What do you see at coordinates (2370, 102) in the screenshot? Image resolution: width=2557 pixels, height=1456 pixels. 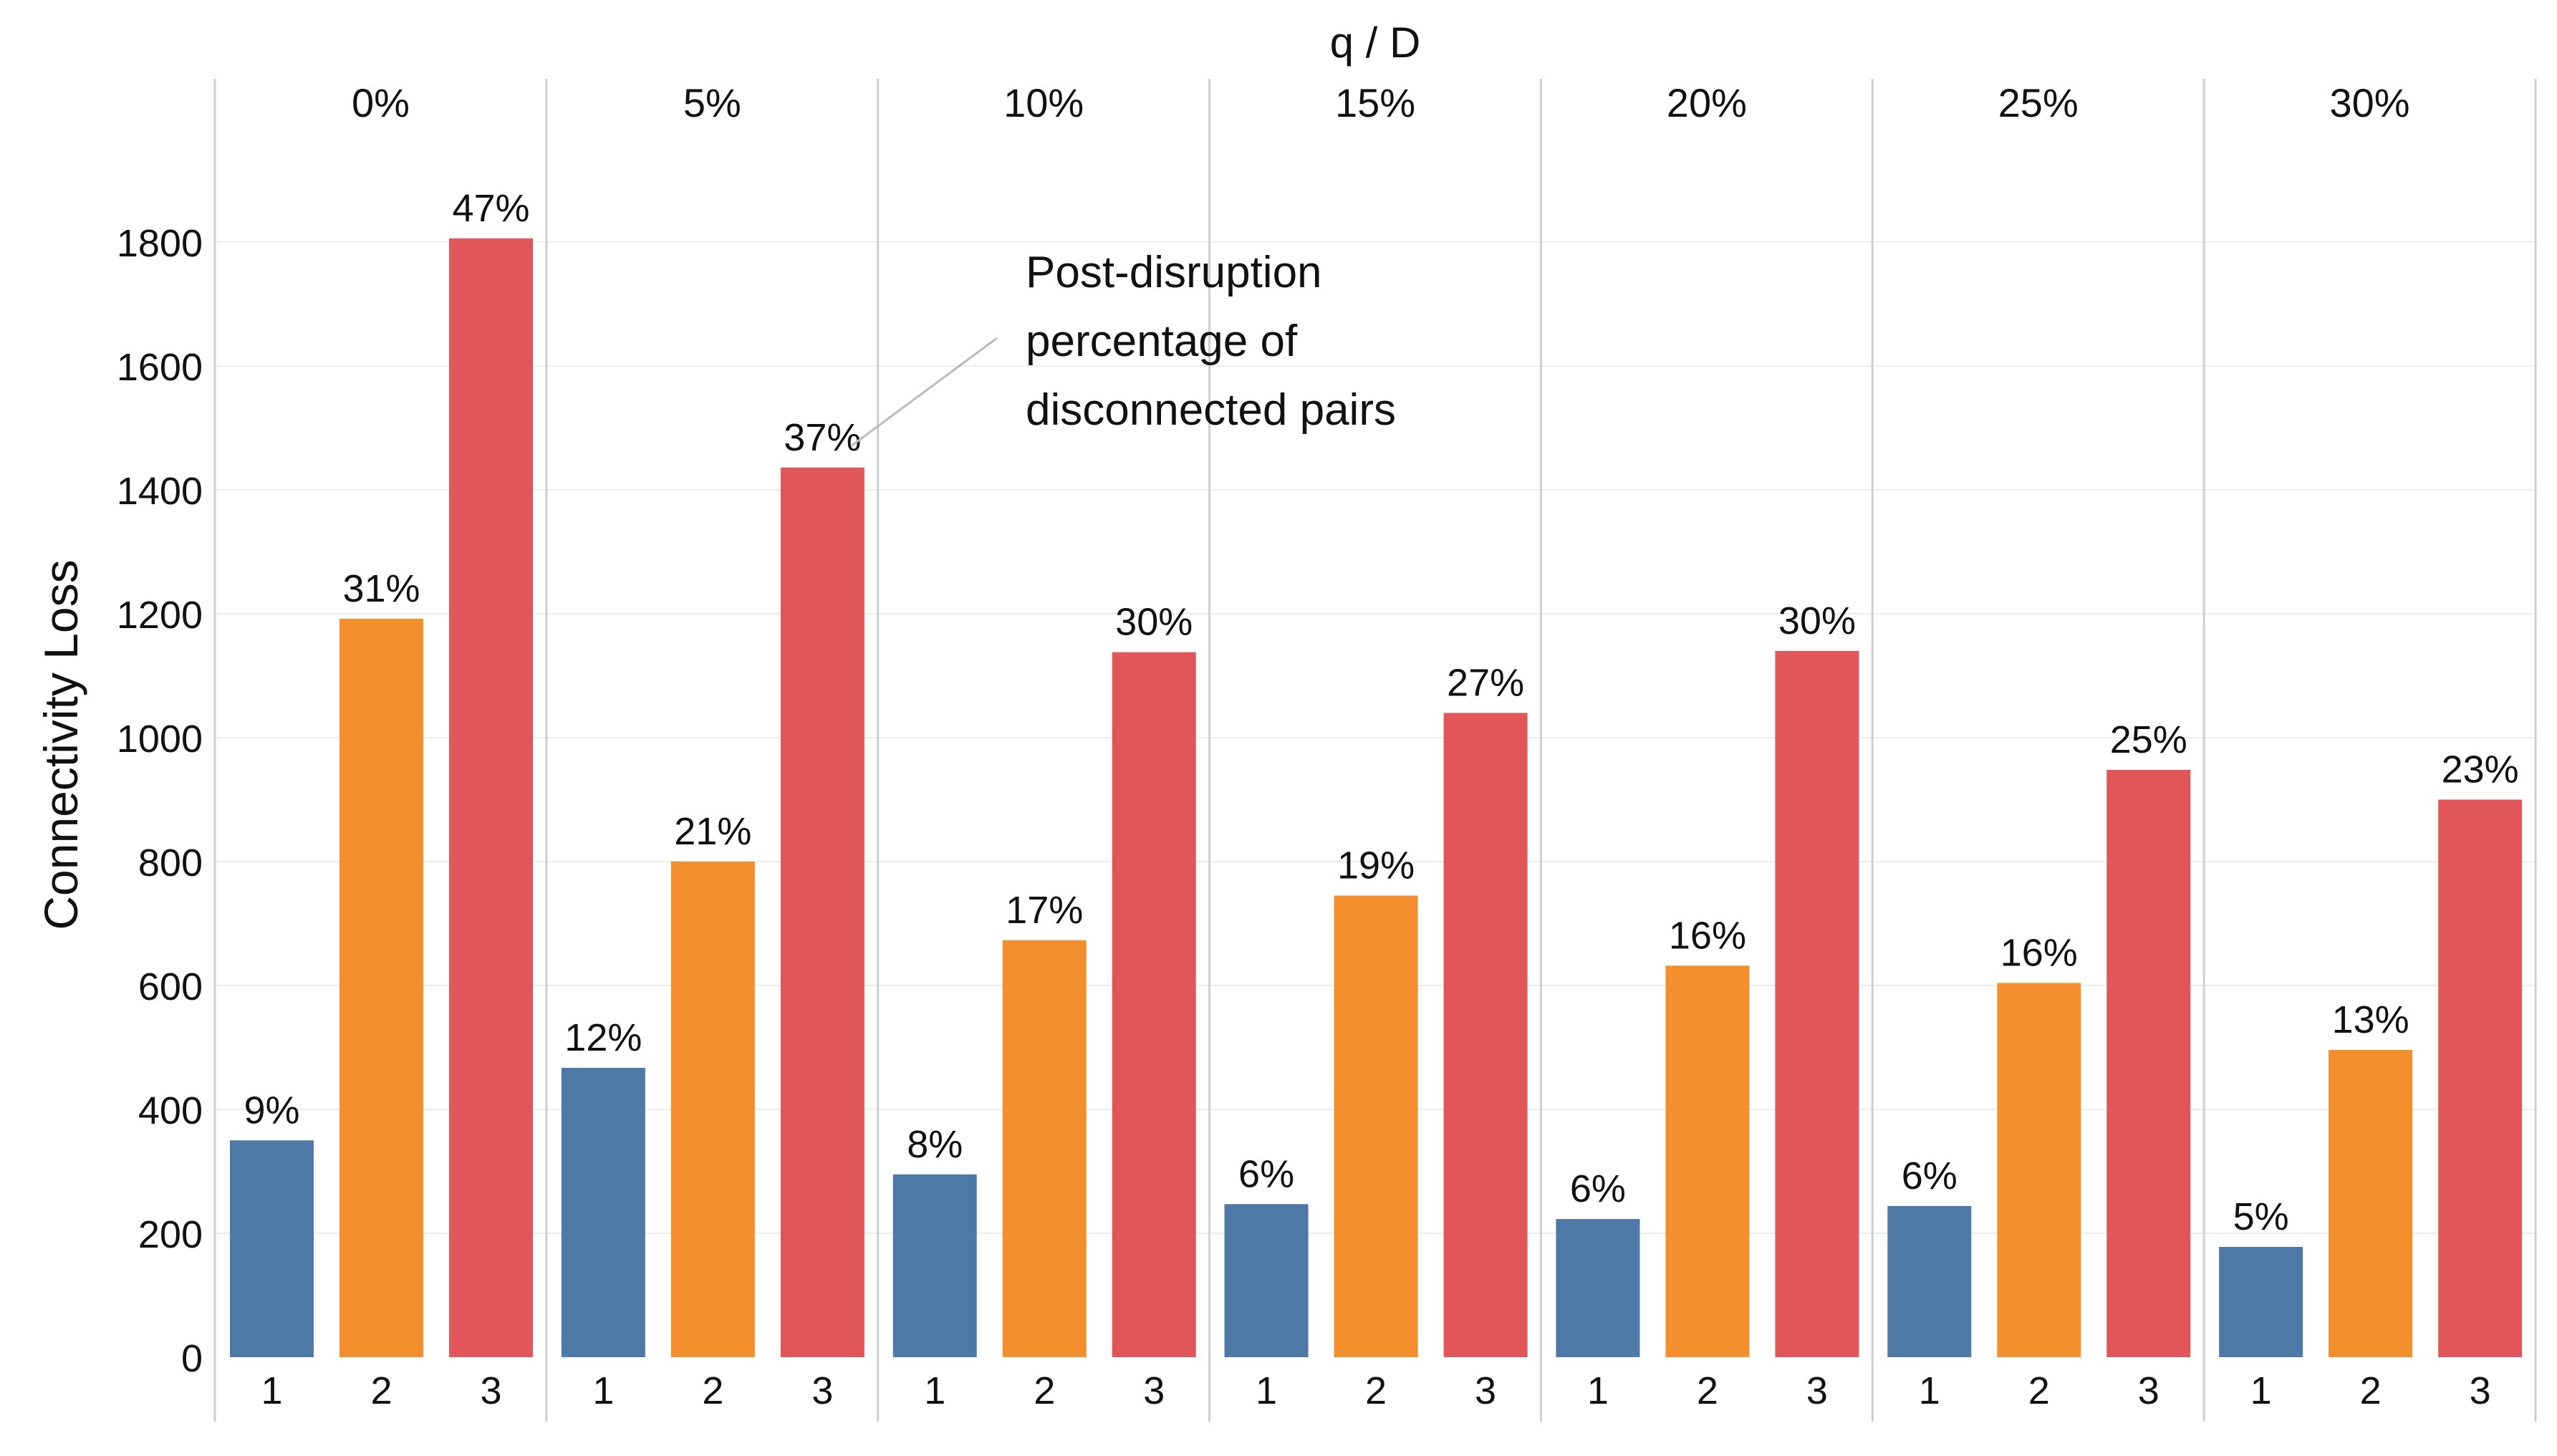 I see `group-header: 30%` at bounding box center [2370, 102].